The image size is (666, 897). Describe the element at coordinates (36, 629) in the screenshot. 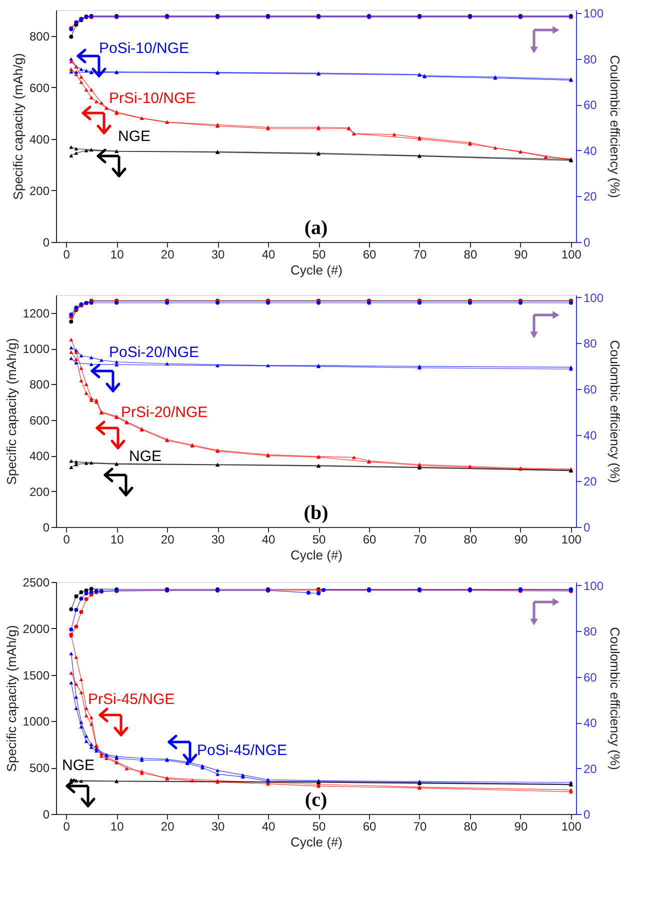

I see `y-tick-label: 2000` at that location.